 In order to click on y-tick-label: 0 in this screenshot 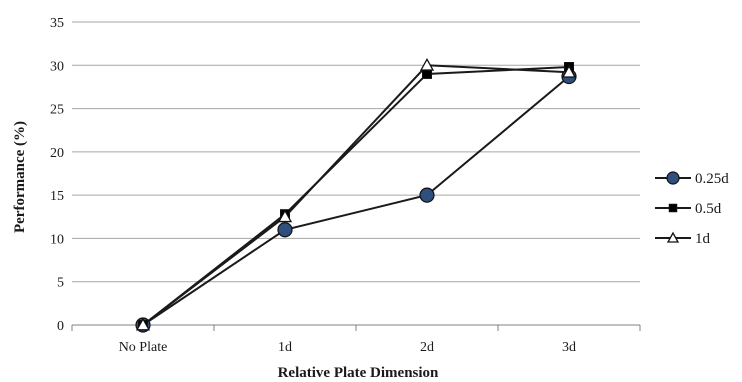, I will do `click(60, 326)`.